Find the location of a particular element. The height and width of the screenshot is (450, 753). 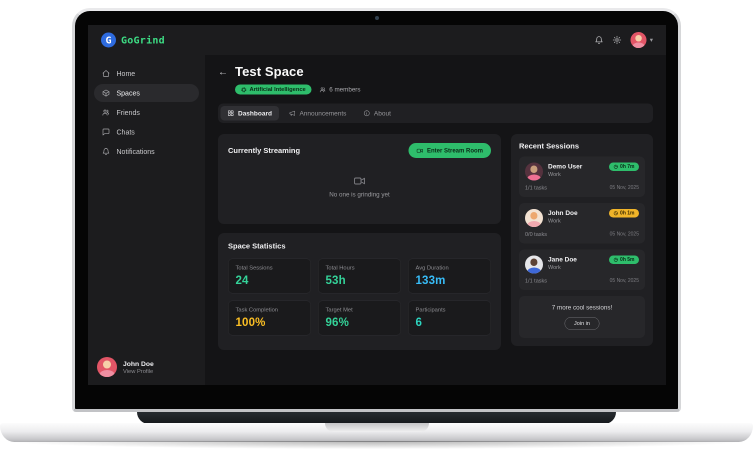

category-badge: Artificial Intelligence is located at coordinates (273, 89).